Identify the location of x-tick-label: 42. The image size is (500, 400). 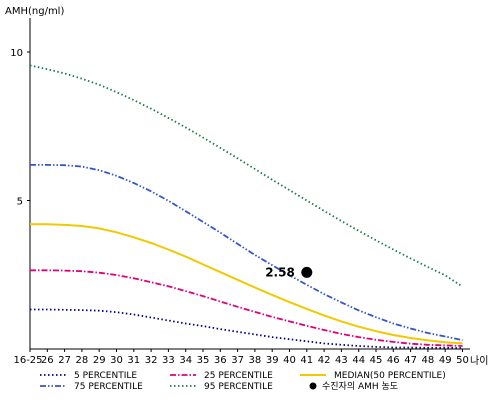
(324, 360).